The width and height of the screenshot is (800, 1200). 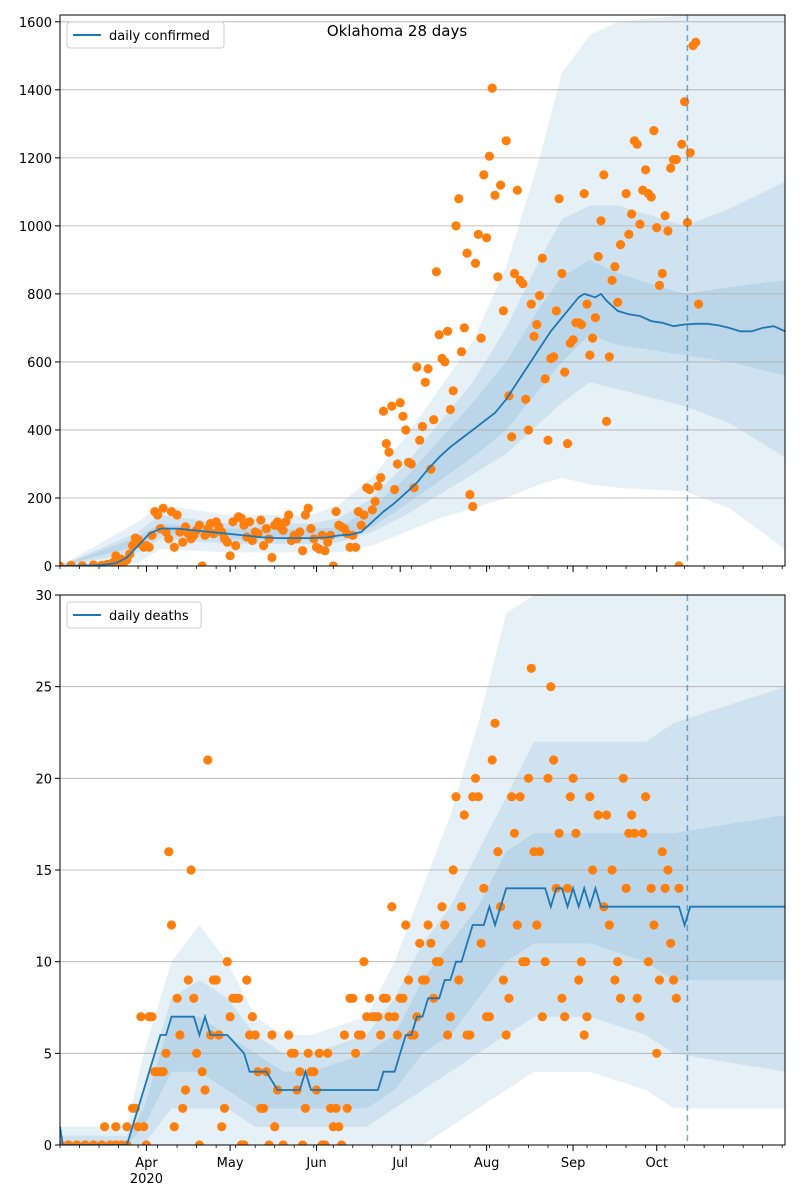 I want to click on xtick-label: Sep, so click(x=573, y=1163).